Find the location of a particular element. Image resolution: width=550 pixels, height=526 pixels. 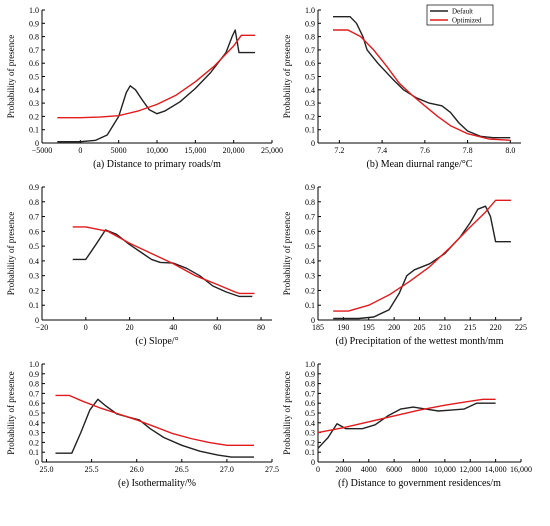

x-tick-label: 25.5 is located at coordinates (92, 469).